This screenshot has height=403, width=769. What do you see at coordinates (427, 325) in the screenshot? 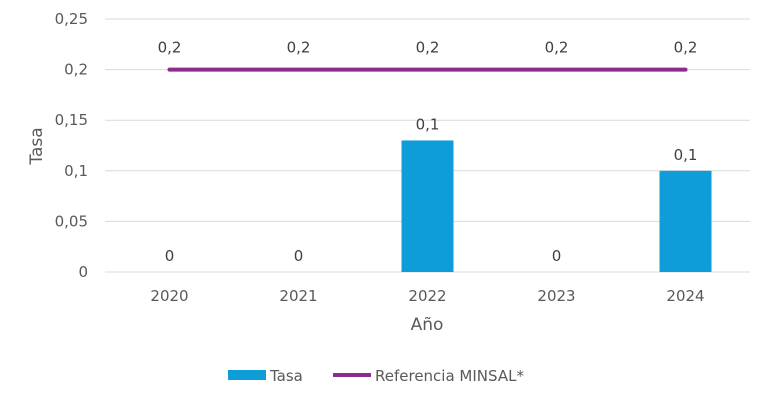
I see `x-axis-title: Año` at bounding box center [427, 325].